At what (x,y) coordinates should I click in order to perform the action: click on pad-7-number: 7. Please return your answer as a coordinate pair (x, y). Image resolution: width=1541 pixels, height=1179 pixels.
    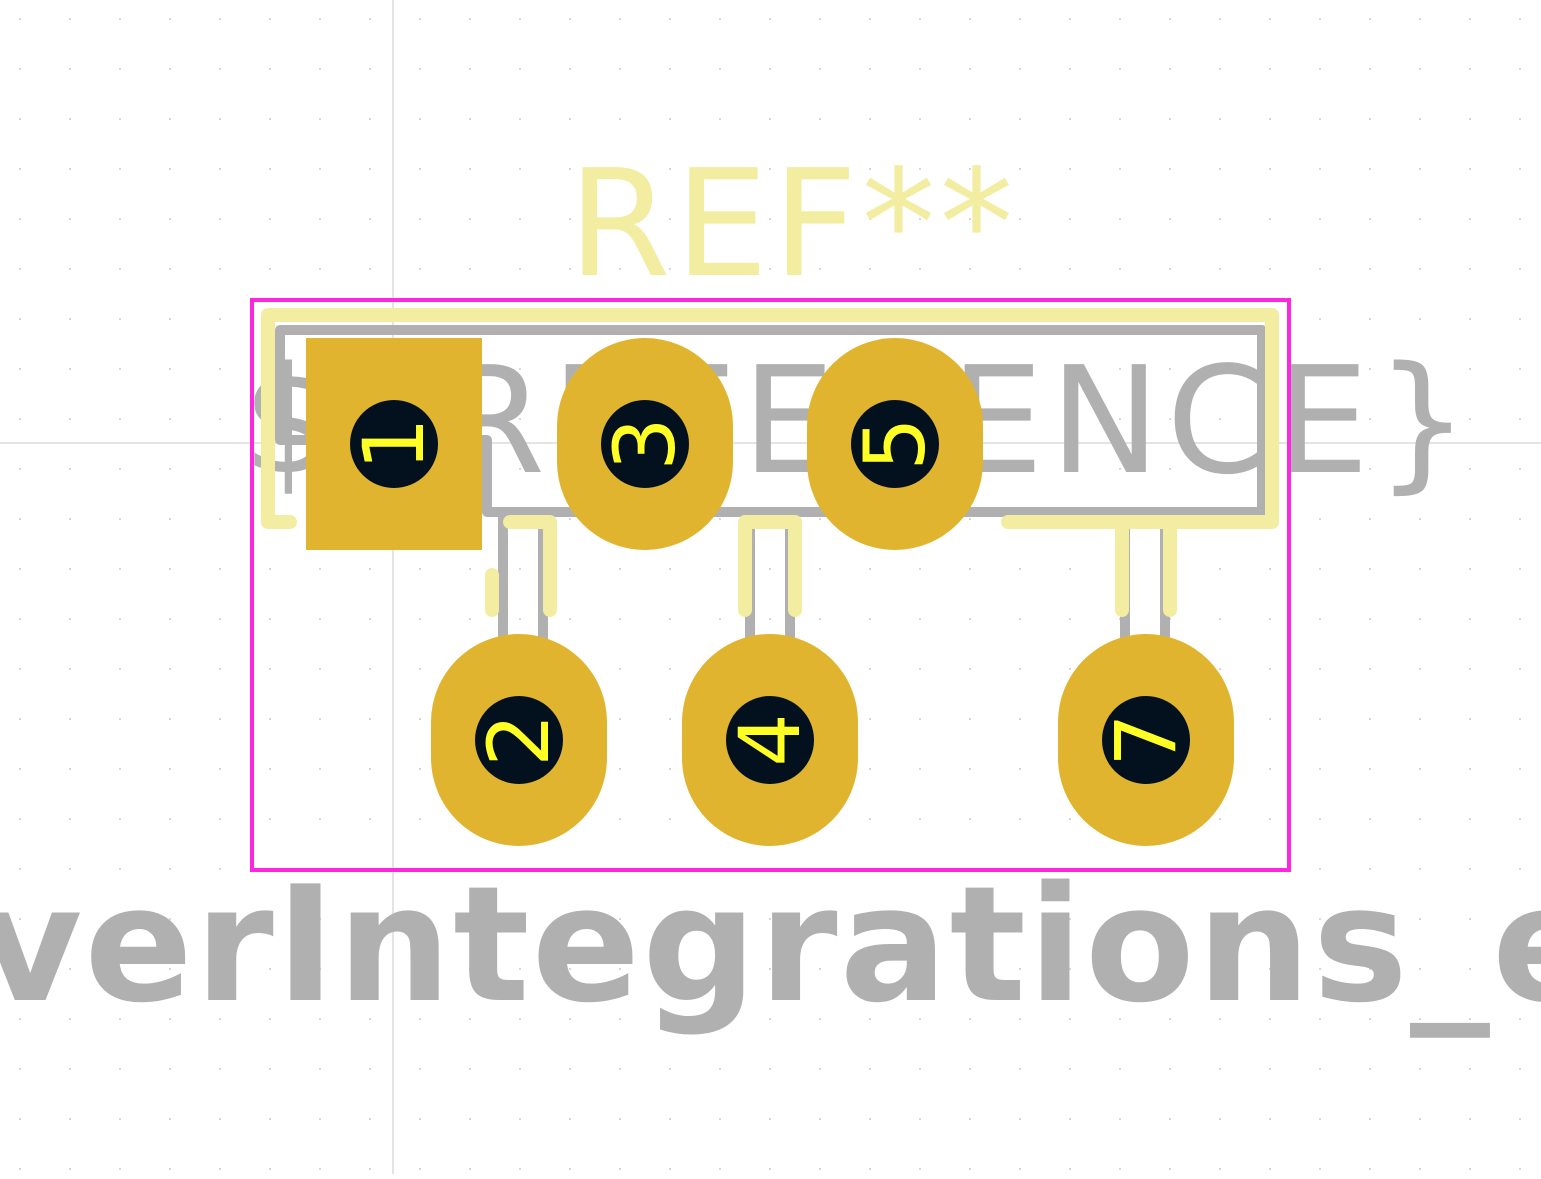
    Looking at the image, I should click on (1146, 739).